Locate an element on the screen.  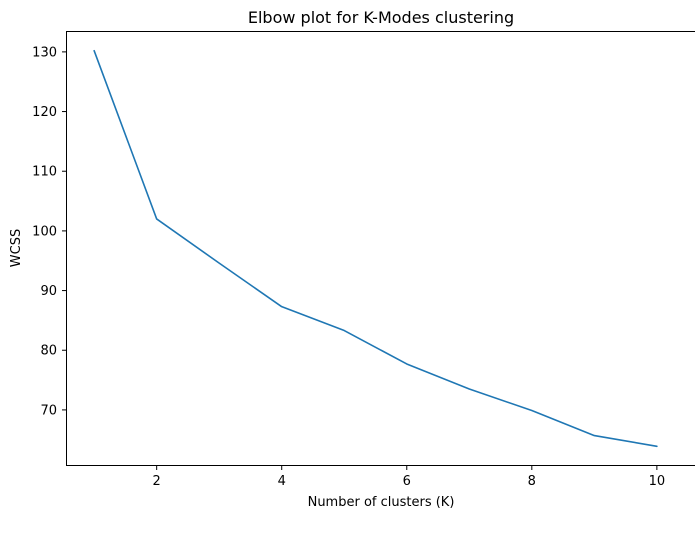
x-tick-label: 6 is located at coordinates (407, 481).